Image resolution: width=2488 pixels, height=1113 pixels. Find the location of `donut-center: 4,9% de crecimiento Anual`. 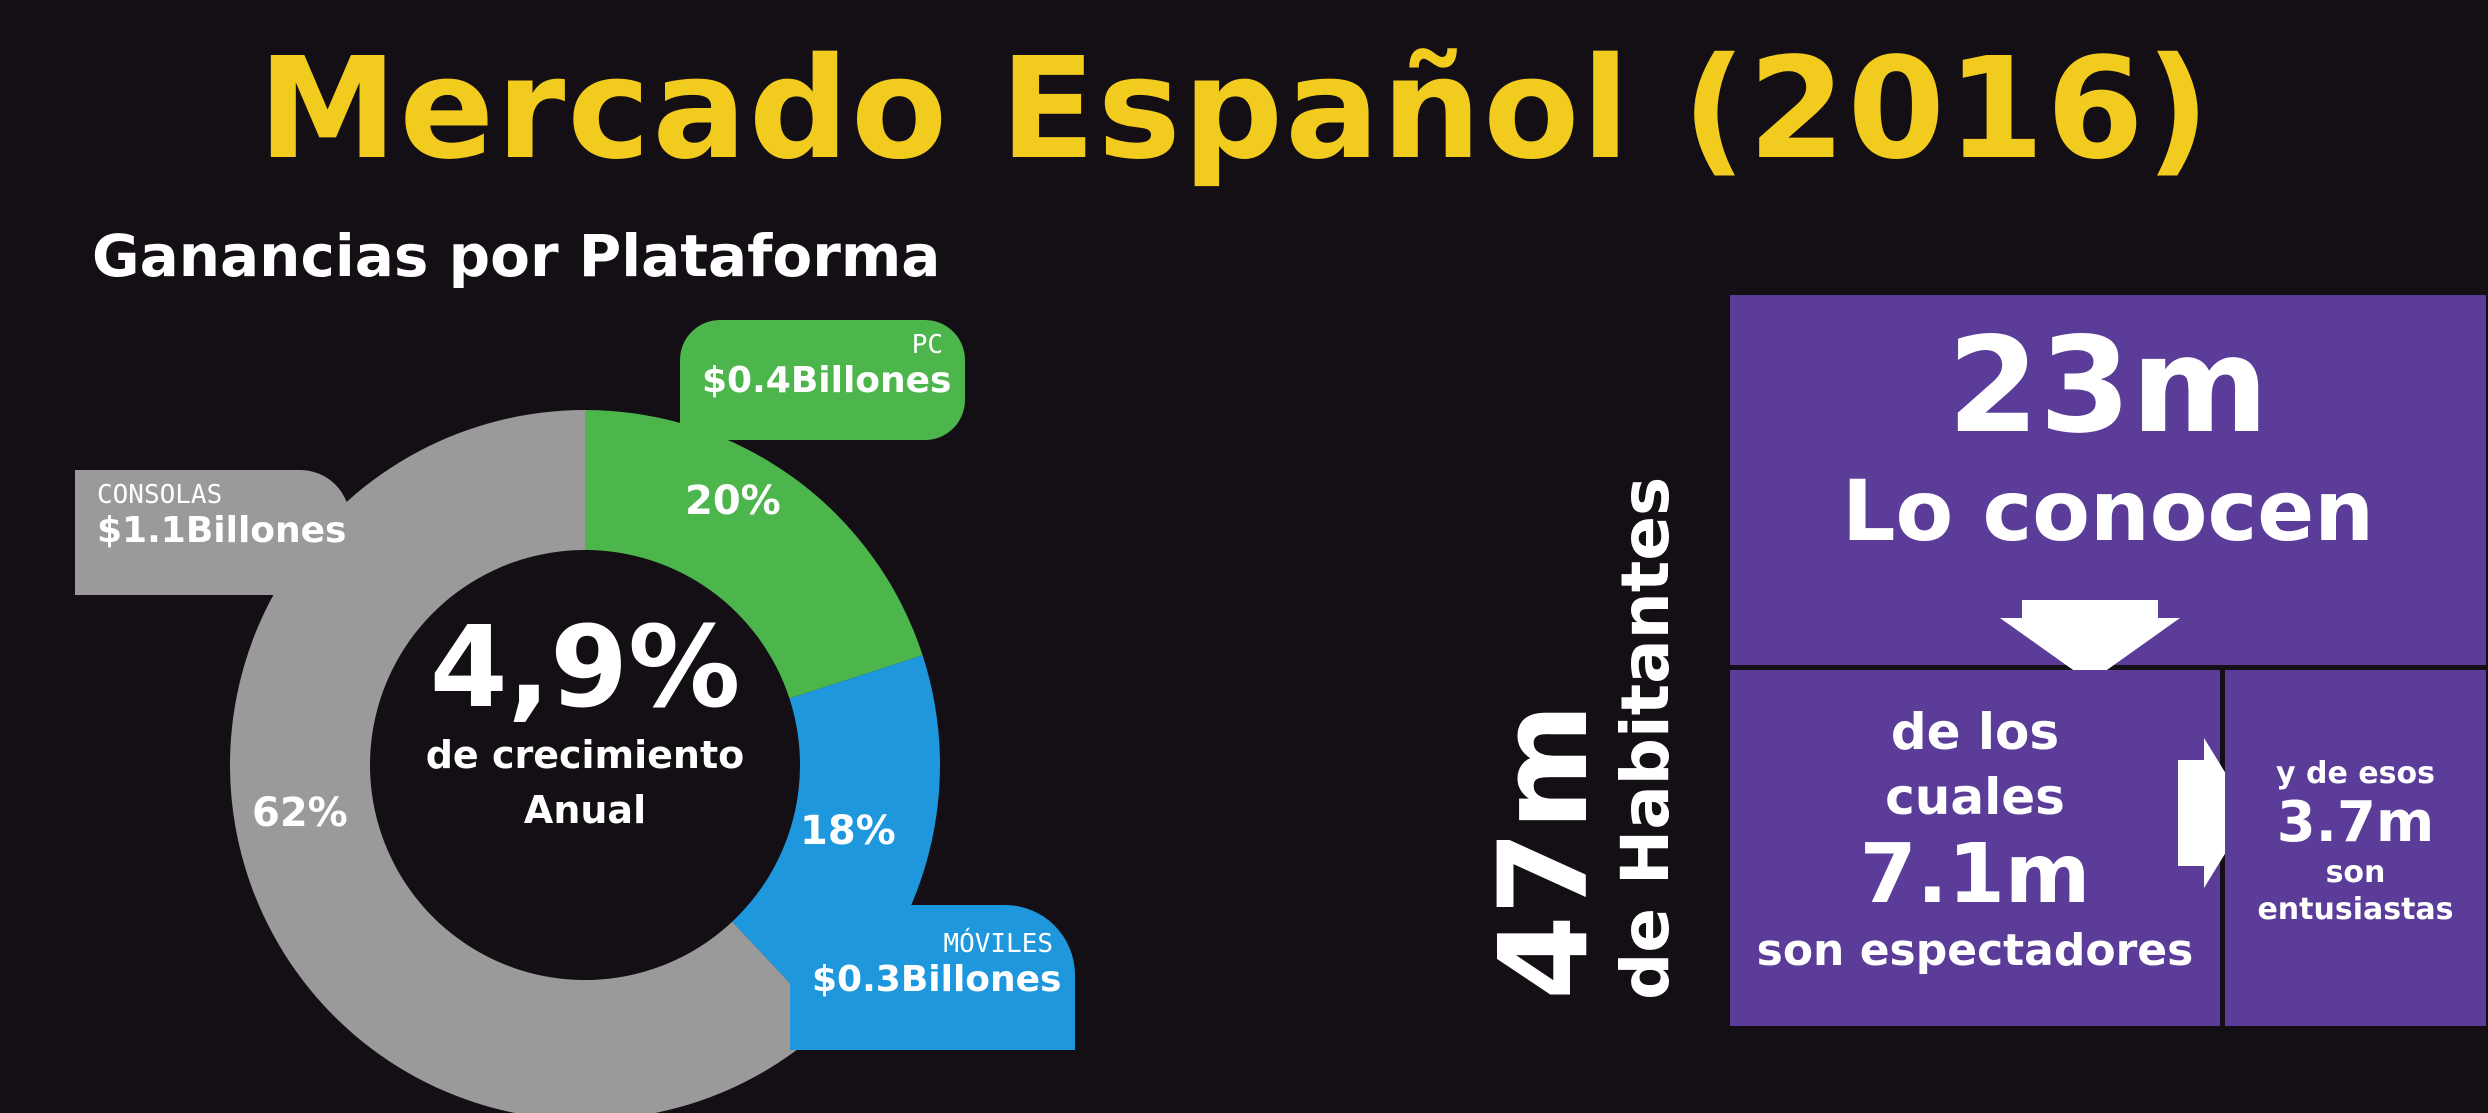

donut-center: 4,9% de crecimiento Anual is located at coordinates (585, 720).